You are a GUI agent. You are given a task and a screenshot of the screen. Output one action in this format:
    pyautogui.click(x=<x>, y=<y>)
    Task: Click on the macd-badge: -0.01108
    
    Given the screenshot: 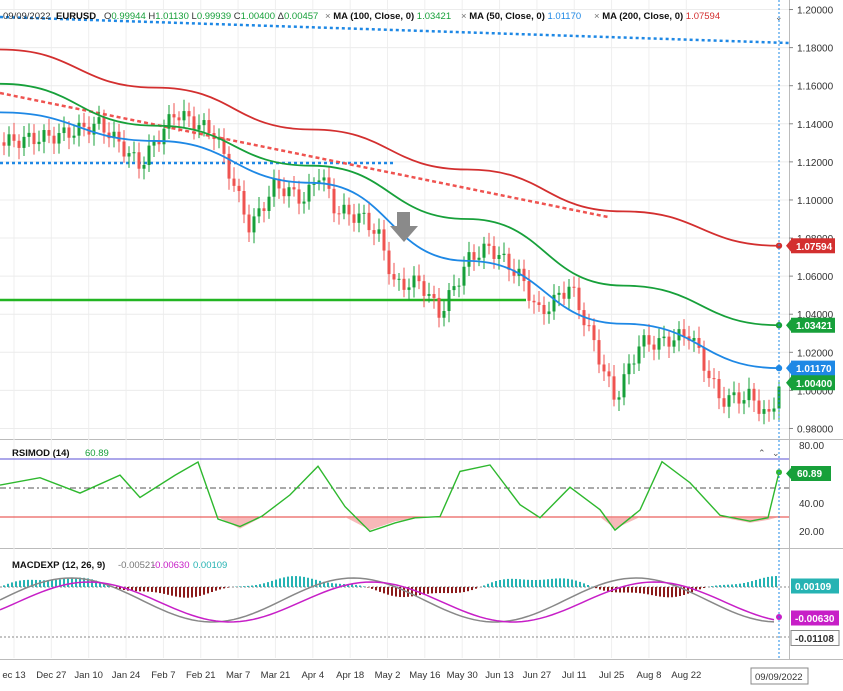 What is the action you would take?
    pyautogui.click(x=814, y=639)
    